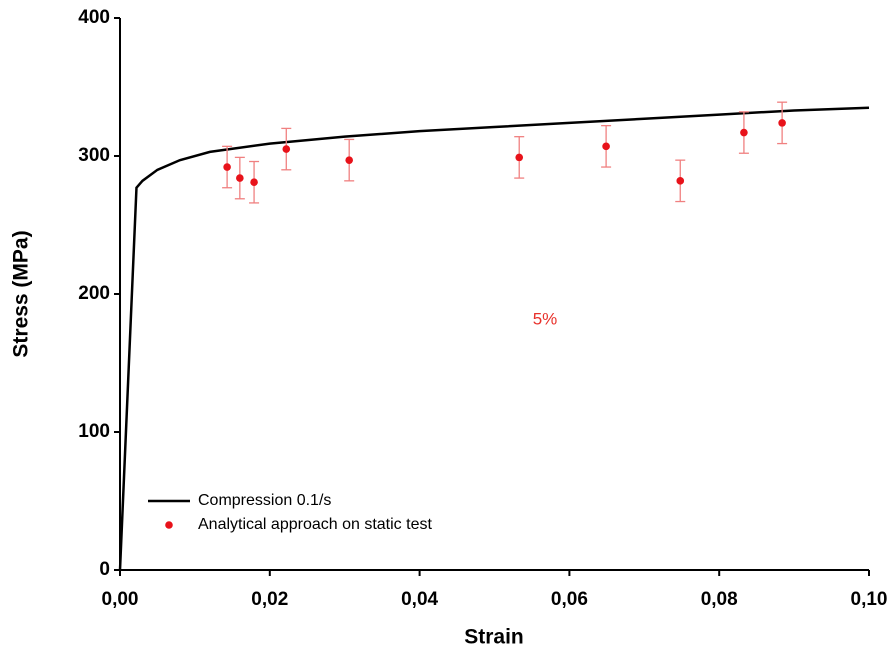  I want to click on legend-label: Compression 0.1/s, so click(264, 500).